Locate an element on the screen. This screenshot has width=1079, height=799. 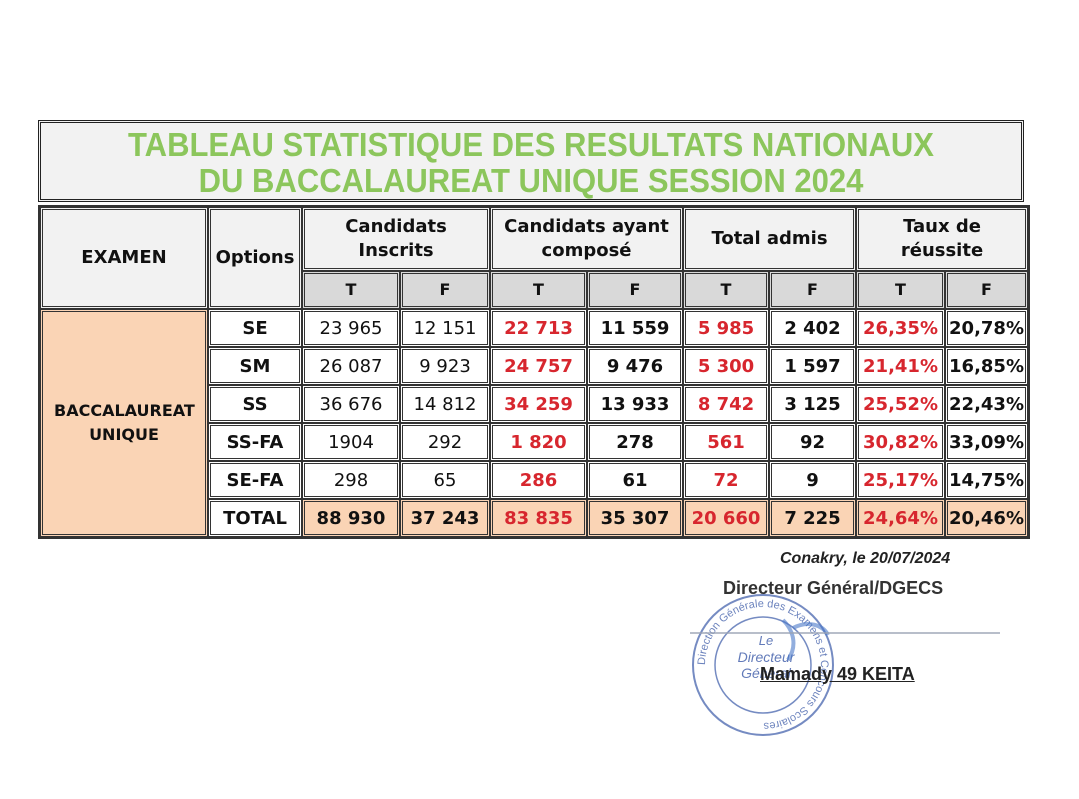
taux-t-cell: 21,41% is located at coordinates (901, 366).